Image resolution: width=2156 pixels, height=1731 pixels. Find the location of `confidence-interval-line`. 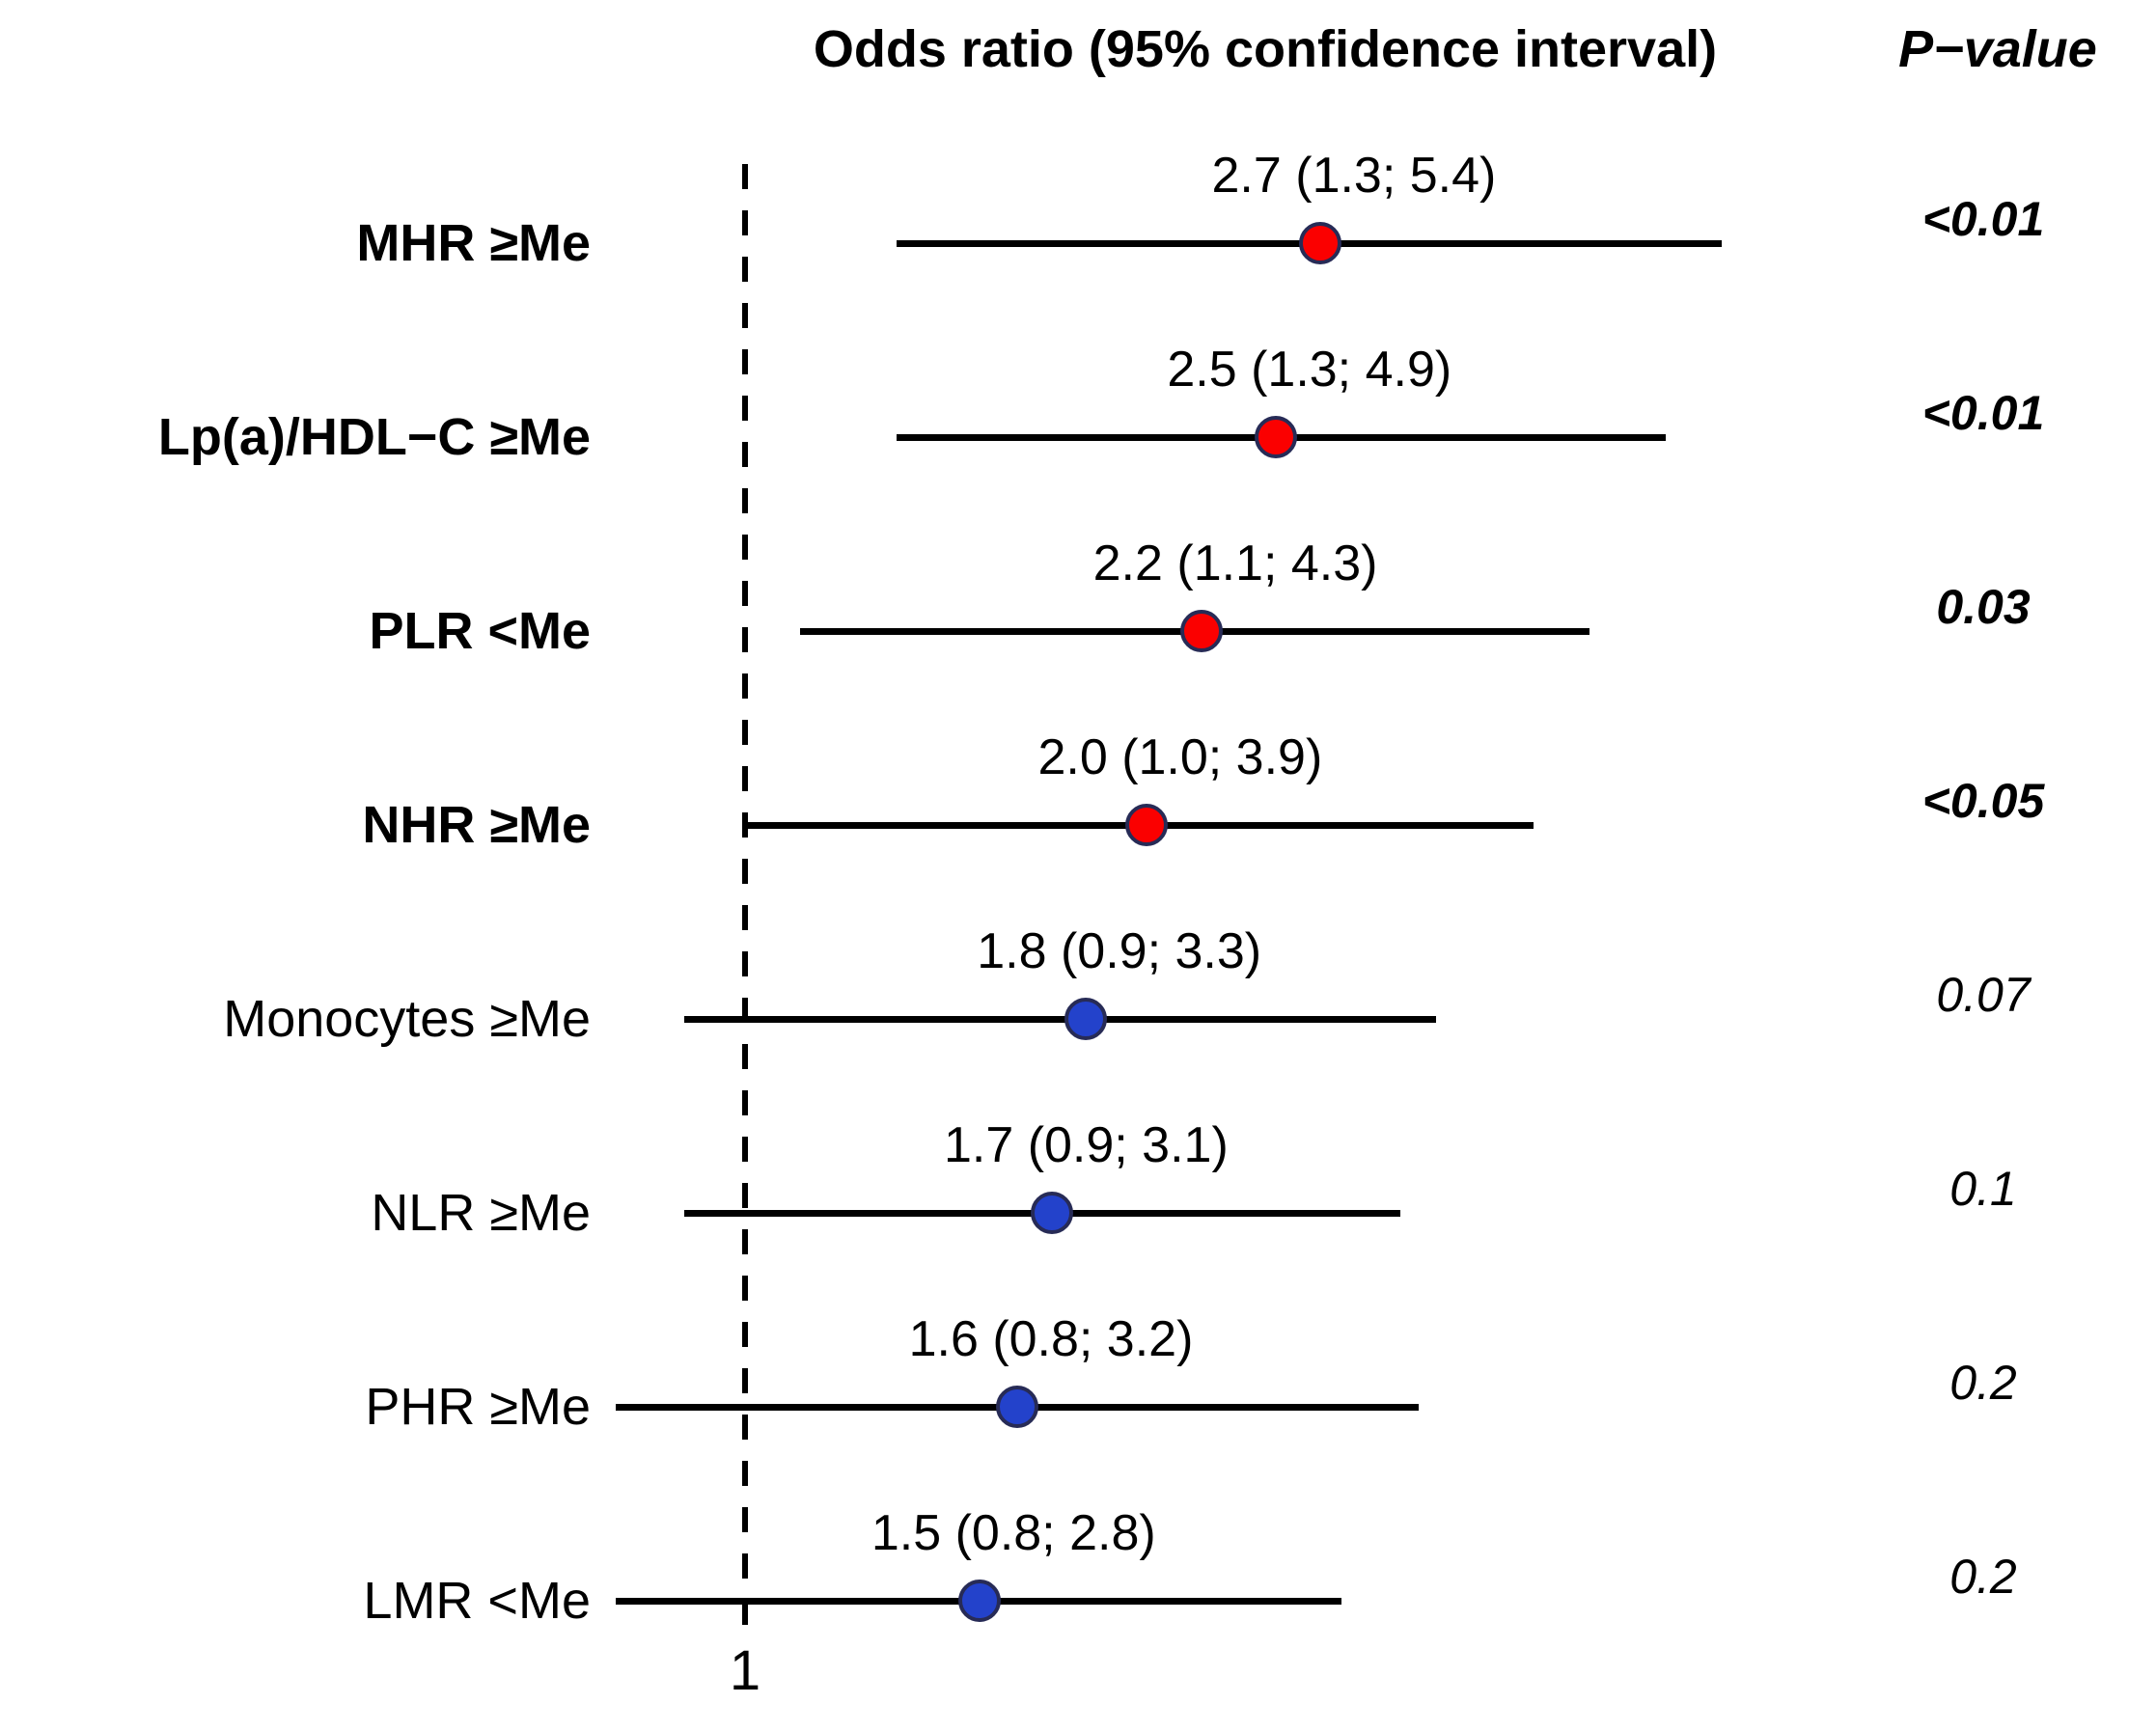

confidence-interval-line is located at coordinates (1060, 1019).